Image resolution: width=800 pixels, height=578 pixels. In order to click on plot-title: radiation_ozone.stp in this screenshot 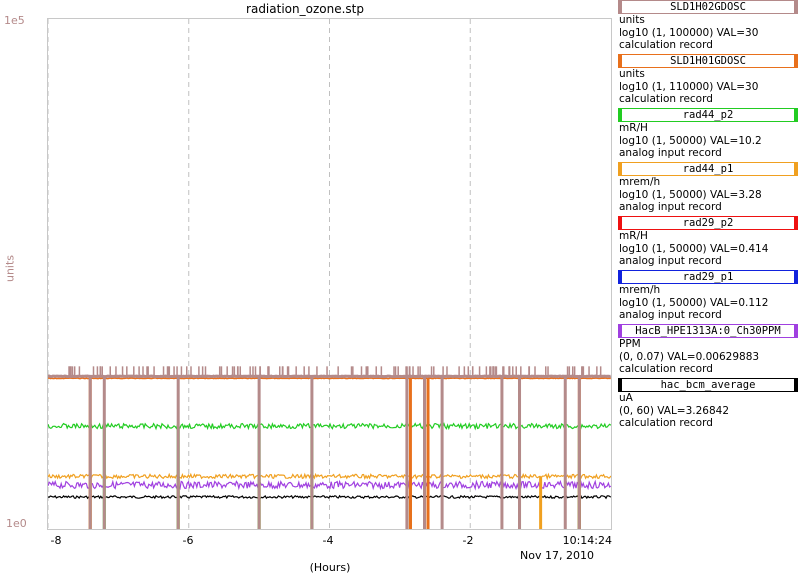, I will do `click(305, 9)`.